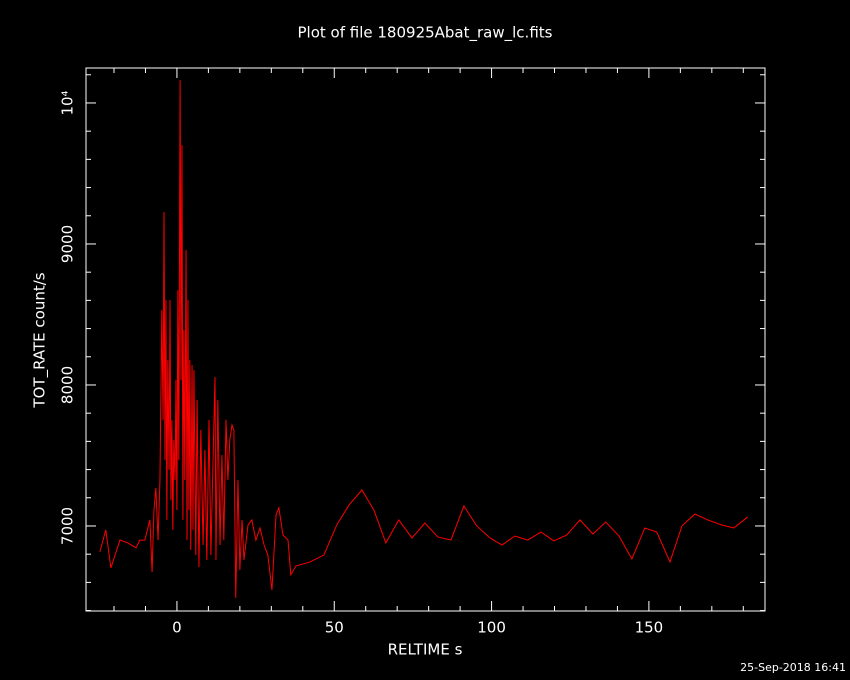  What do you see at coordinates (40, 340) in the screenshot?
I see `y-axis-label: TOT_RATE count/s` at bounding box center [40, 340].